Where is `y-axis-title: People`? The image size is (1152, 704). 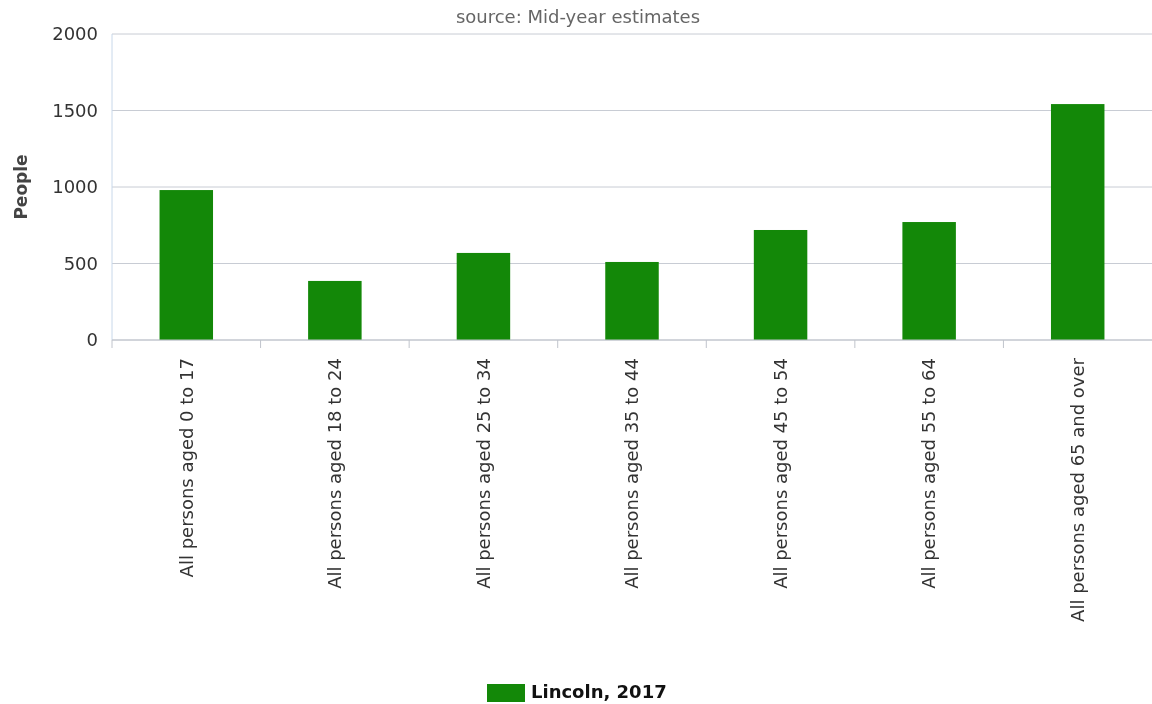
y-axis-title: People is located at coordinates (21, 187).